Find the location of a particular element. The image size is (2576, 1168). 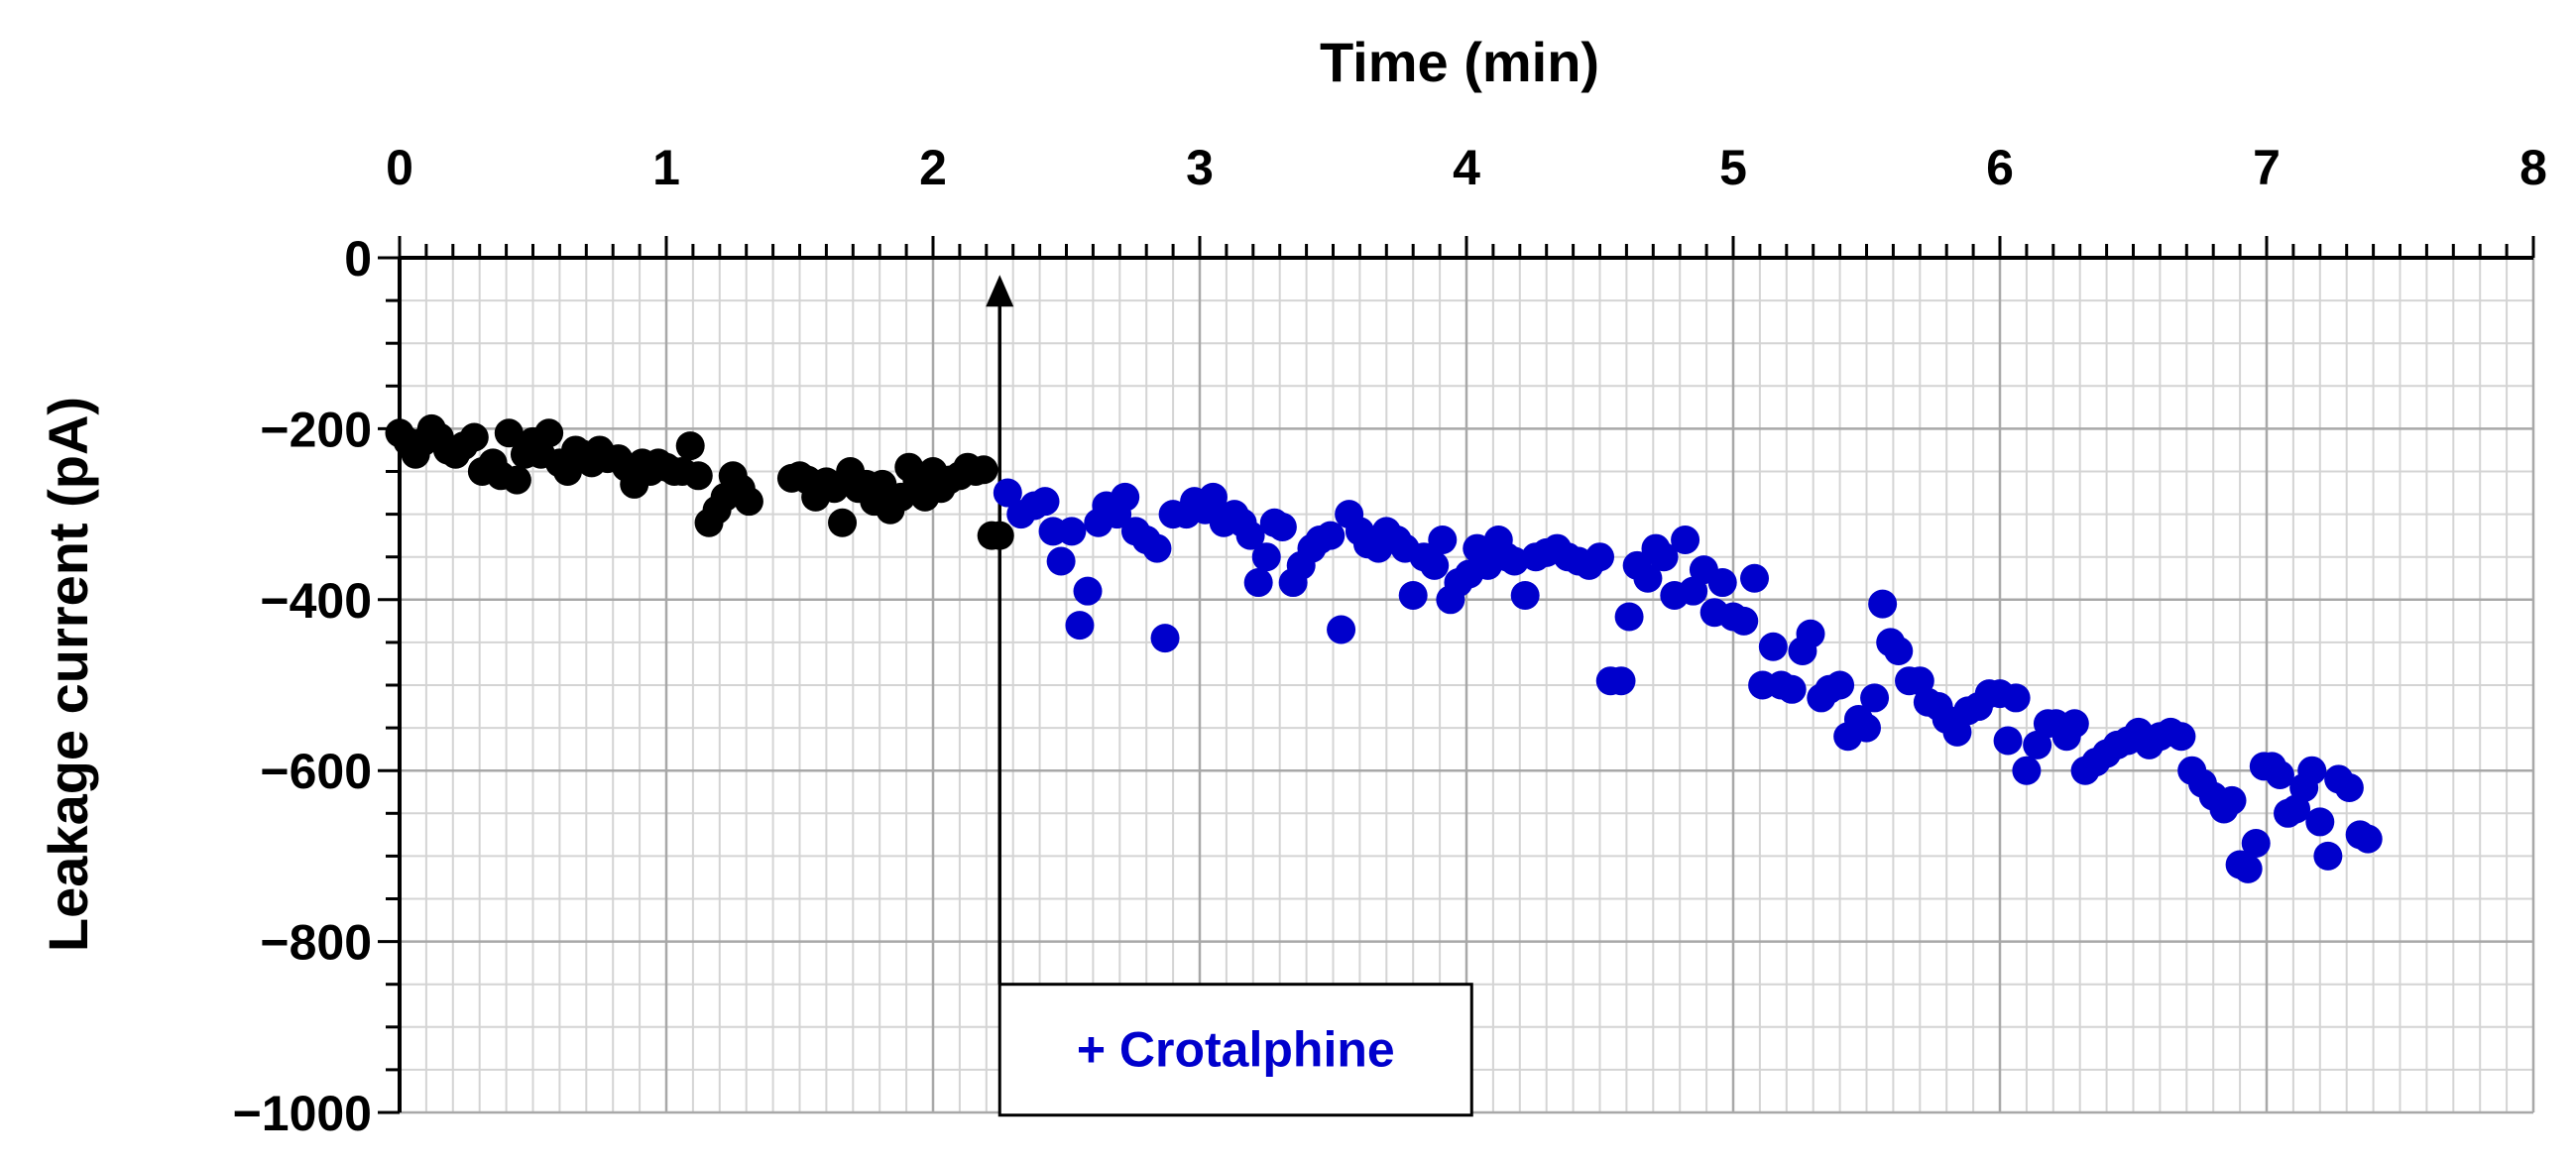

y-axis-title: Leakage current (pA) is located at coordinates (68, 674).